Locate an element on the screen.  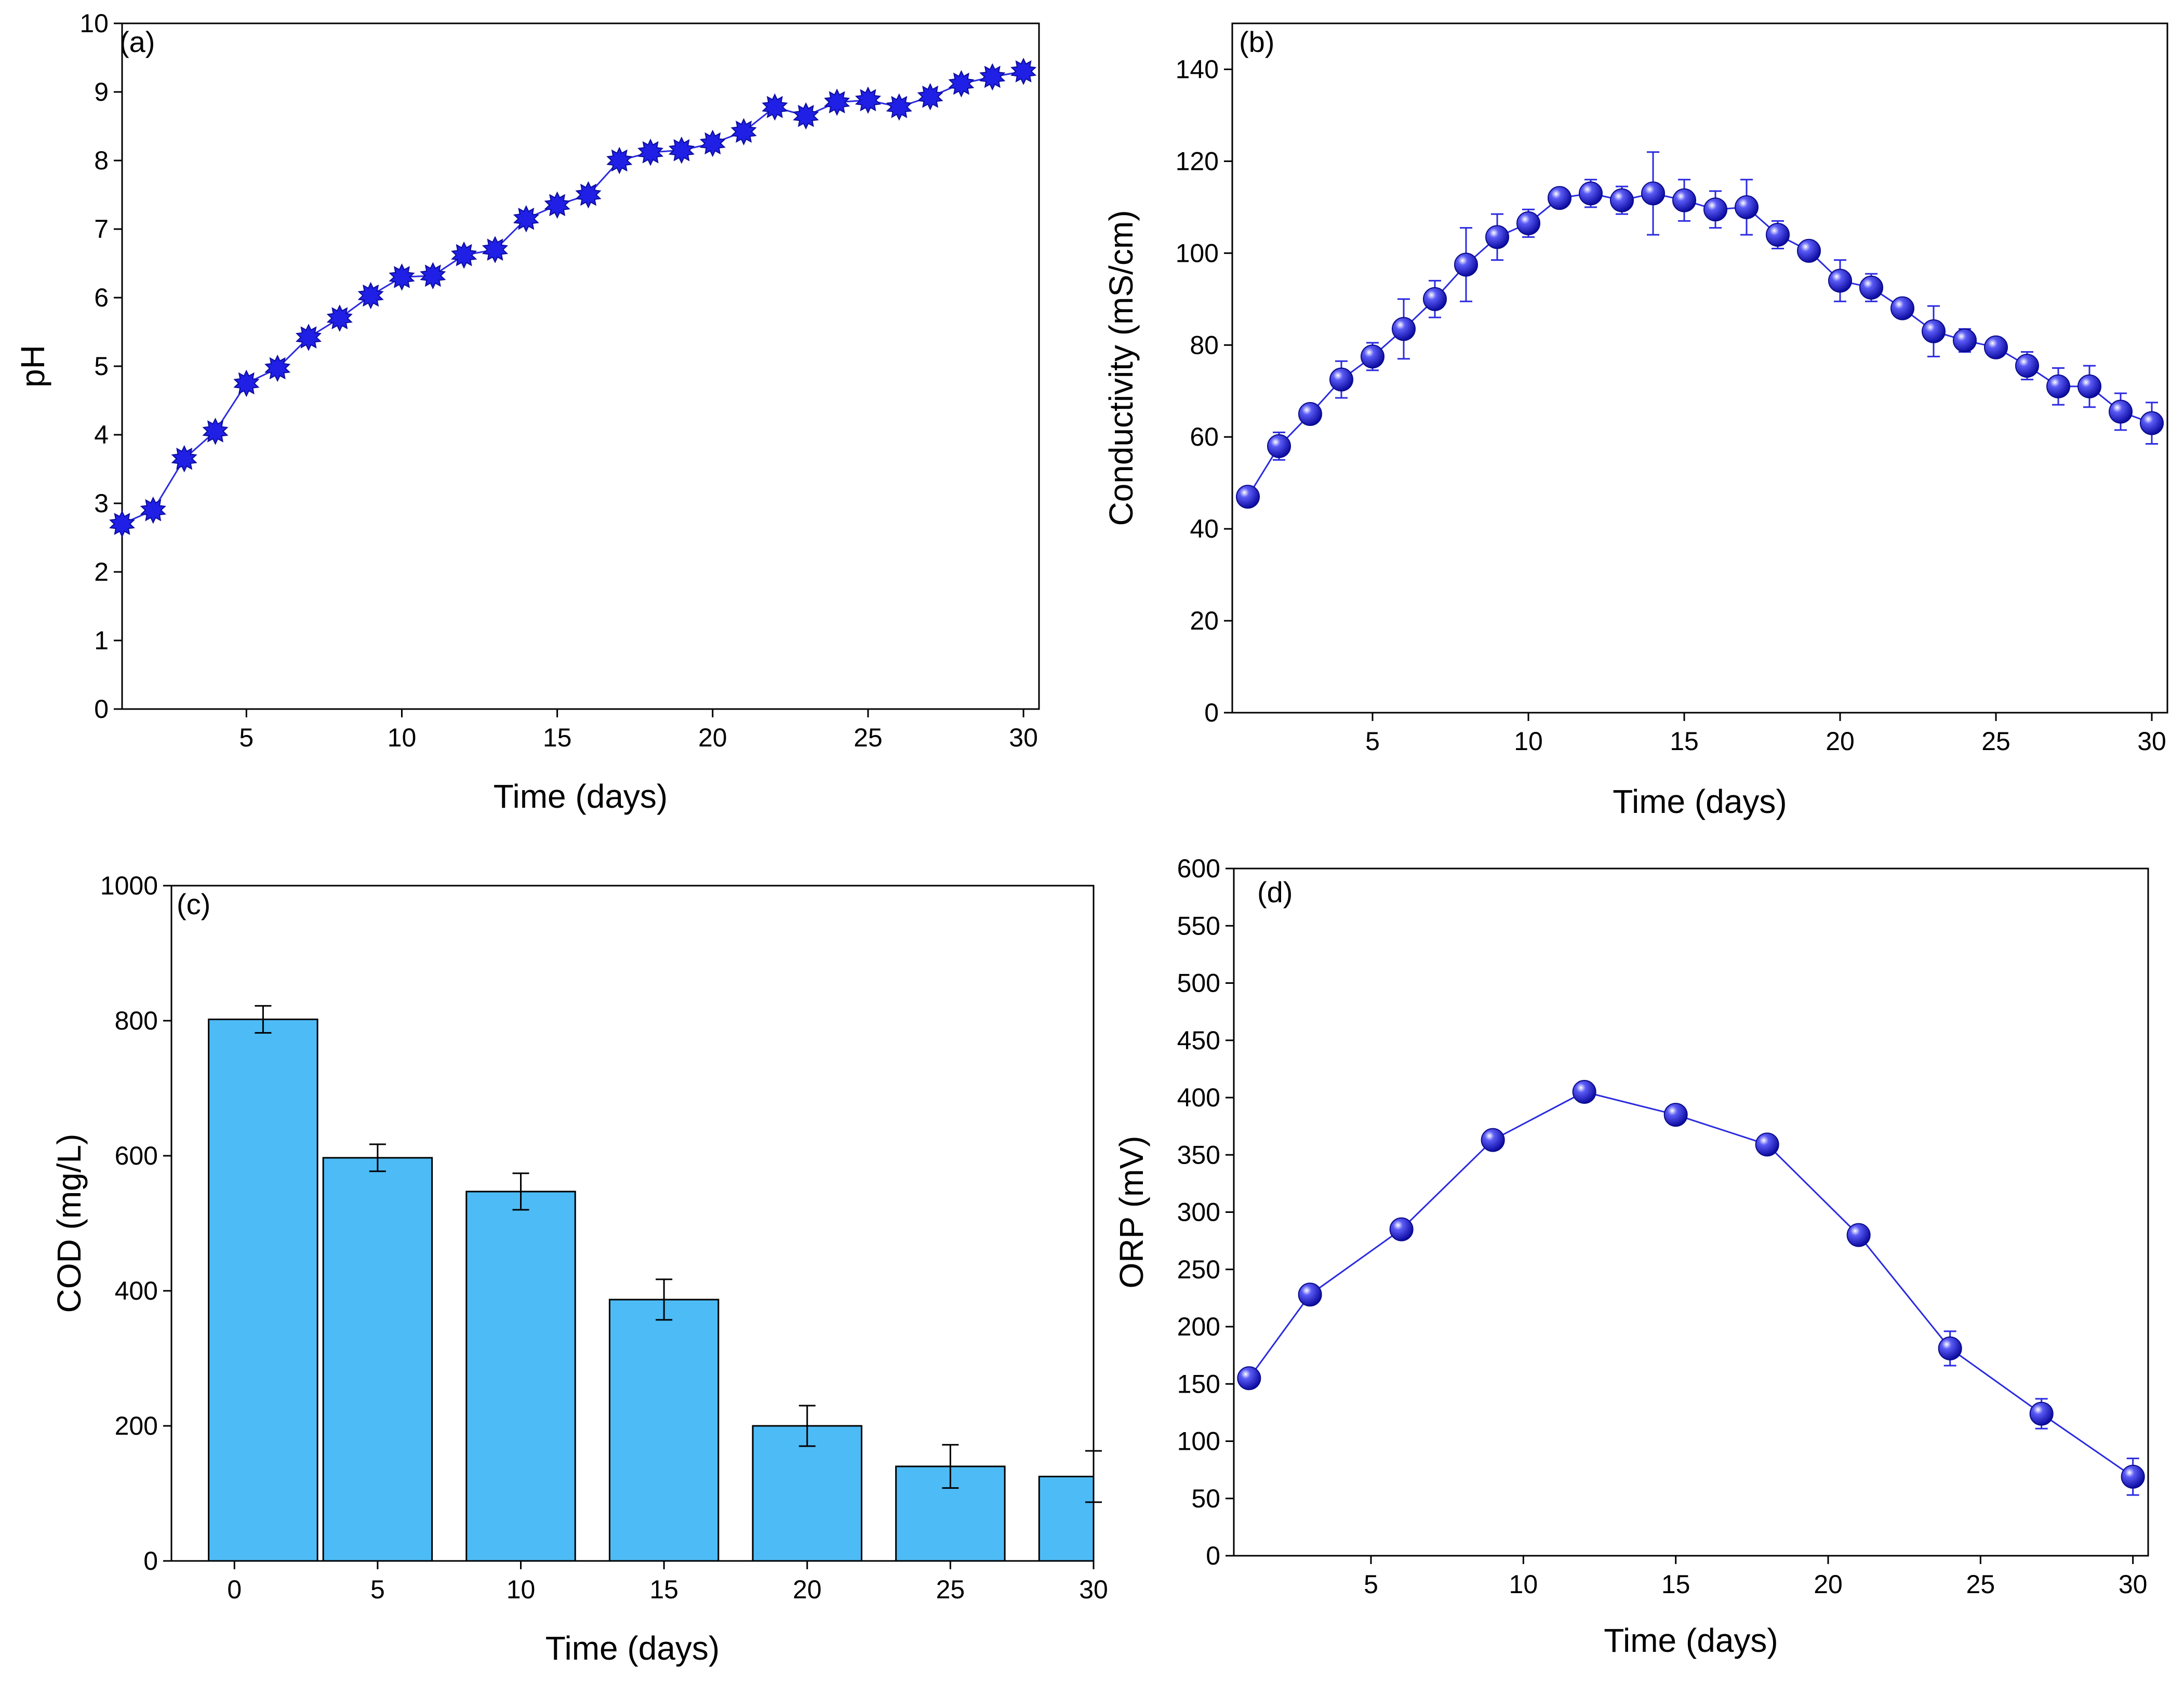
y-tick-label: 500 is located at coordinates (1198, 983).